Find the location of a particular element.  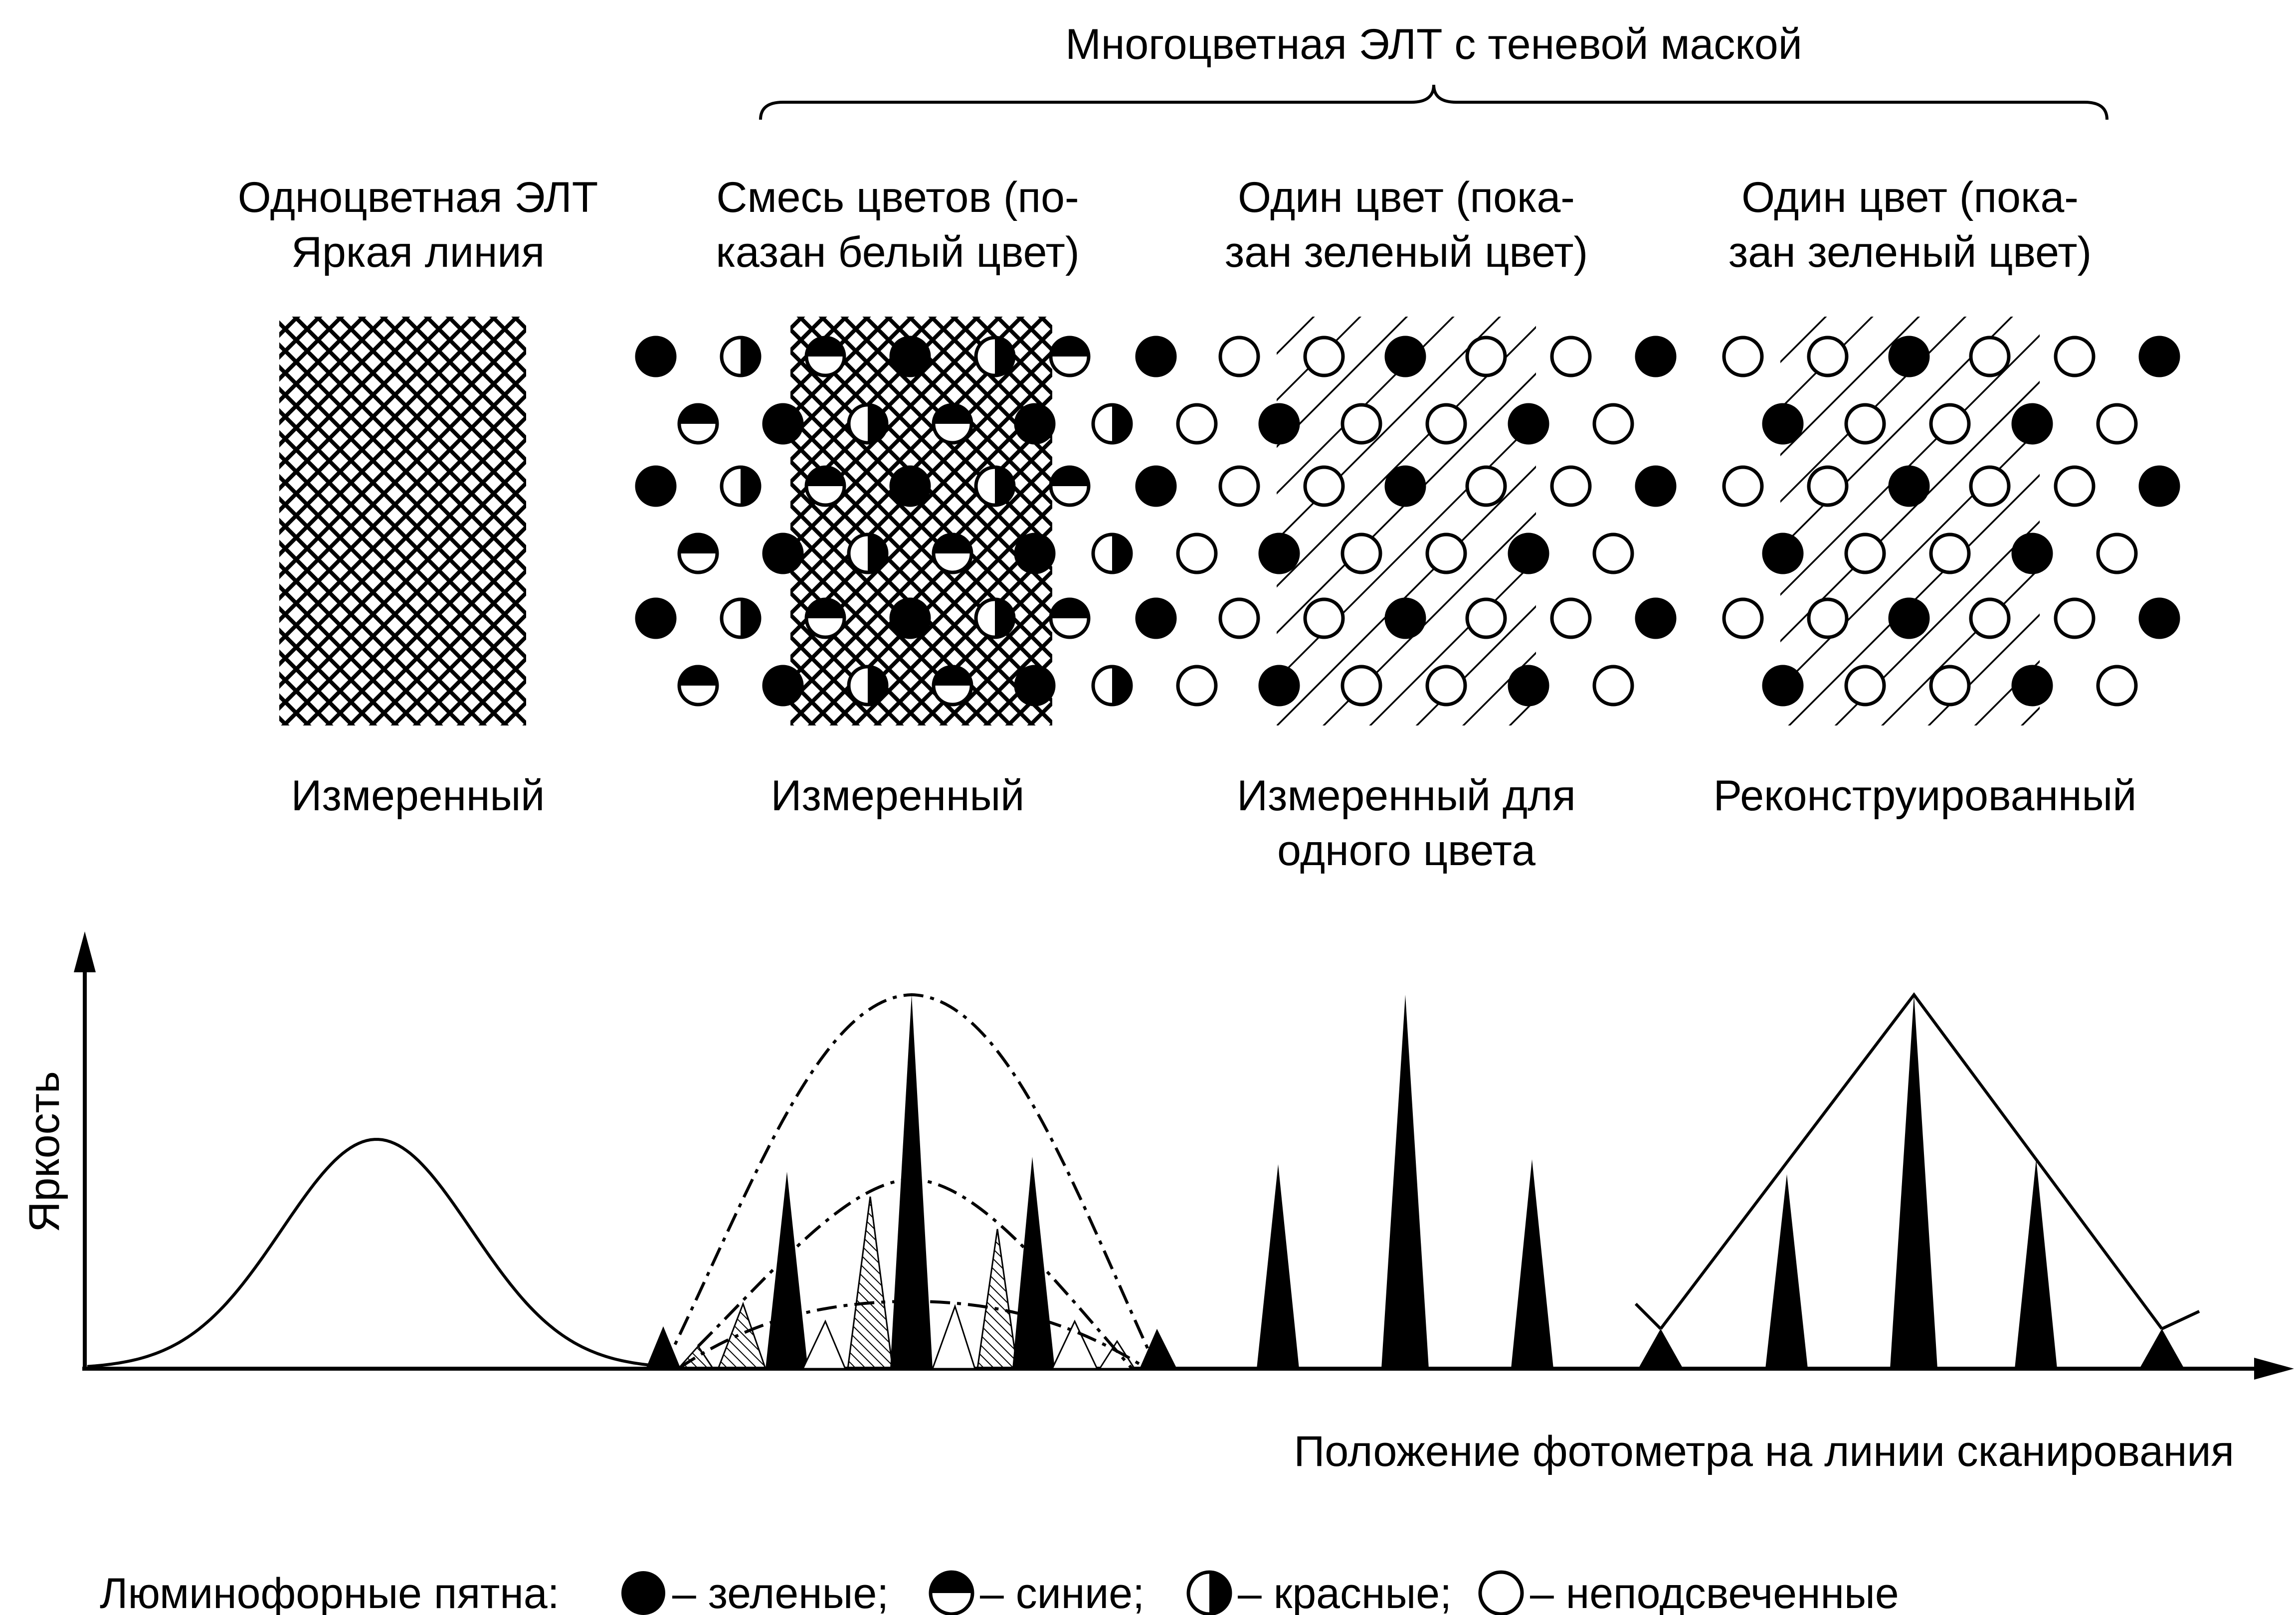

single-color-line-reconstructed is located at coordinates (1910, 521).